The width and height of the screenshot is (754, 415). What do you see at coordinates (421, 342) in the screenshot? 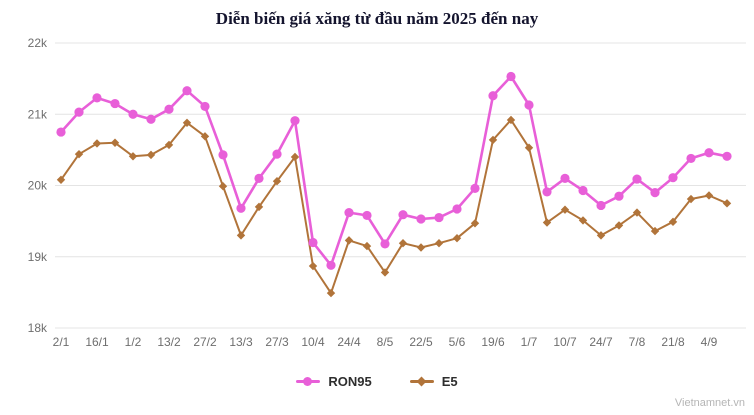
I see `x-tick-label: 22/5` at bounding box center [421, 342].